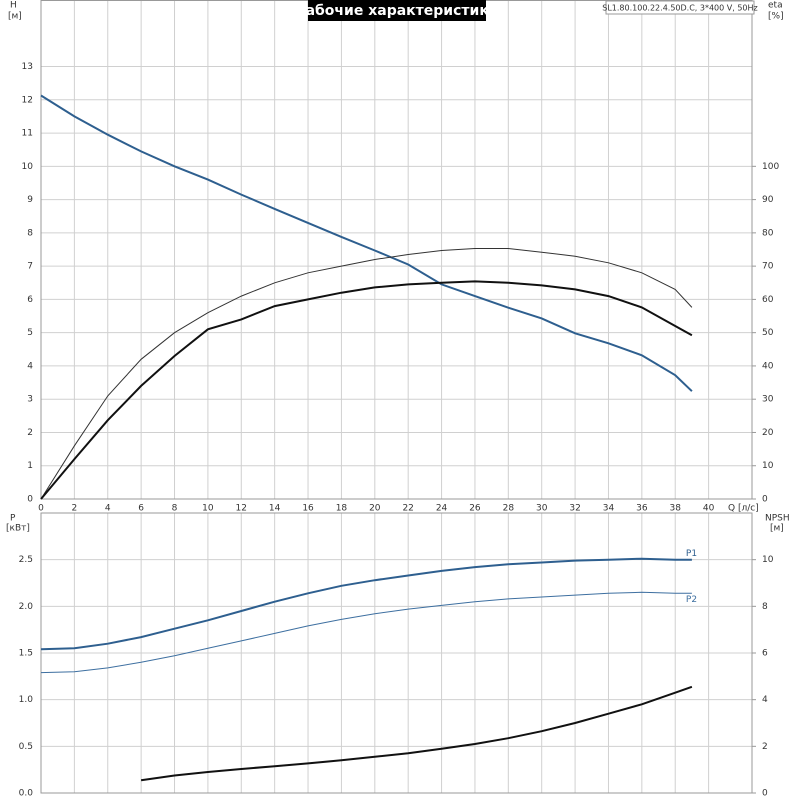 This screenshot has height=800, width=800. Describe the element at coordinates (768, 333) in the screenshot. I see `y2-tick-label: 50` at that location.